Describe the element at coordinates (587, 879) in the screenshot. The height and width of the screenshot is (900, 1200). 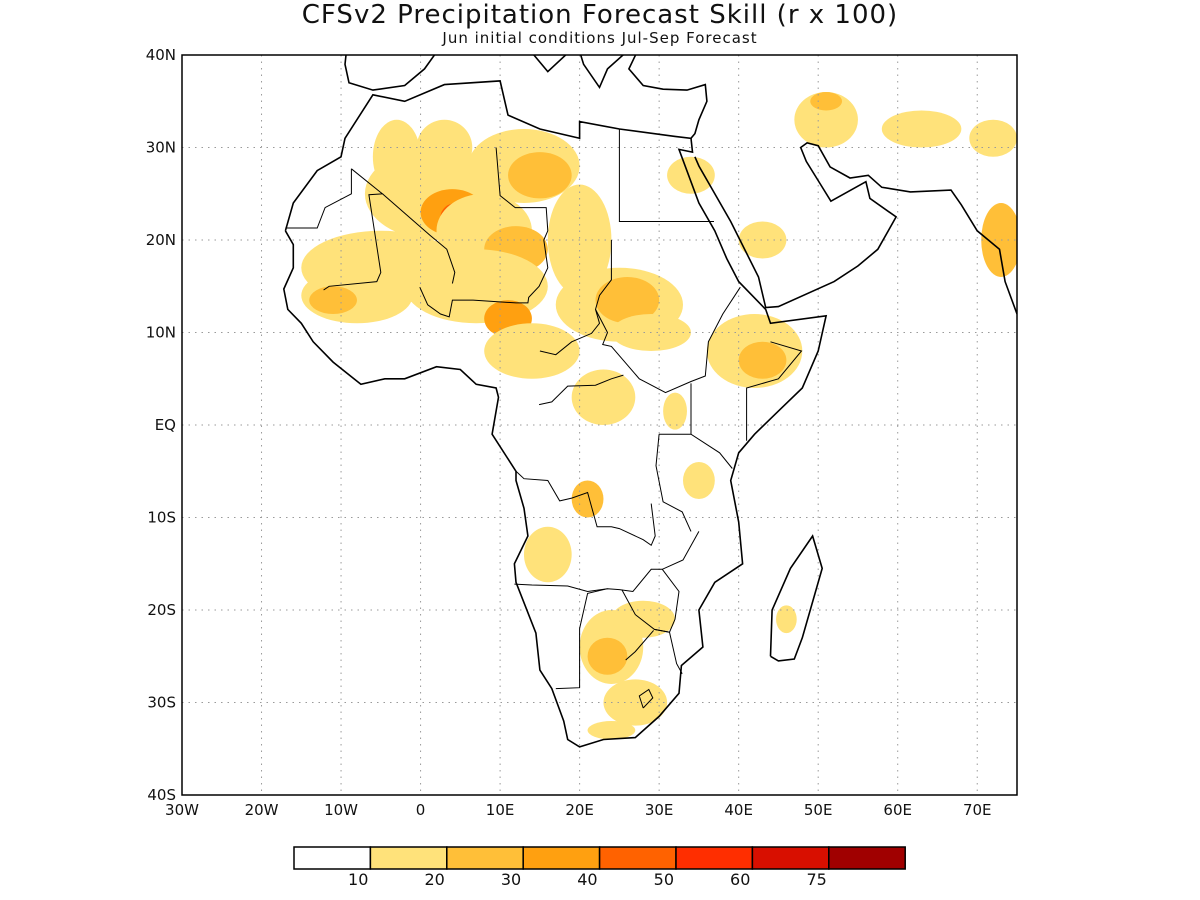
I see `colorbar-label: 40` at that location.